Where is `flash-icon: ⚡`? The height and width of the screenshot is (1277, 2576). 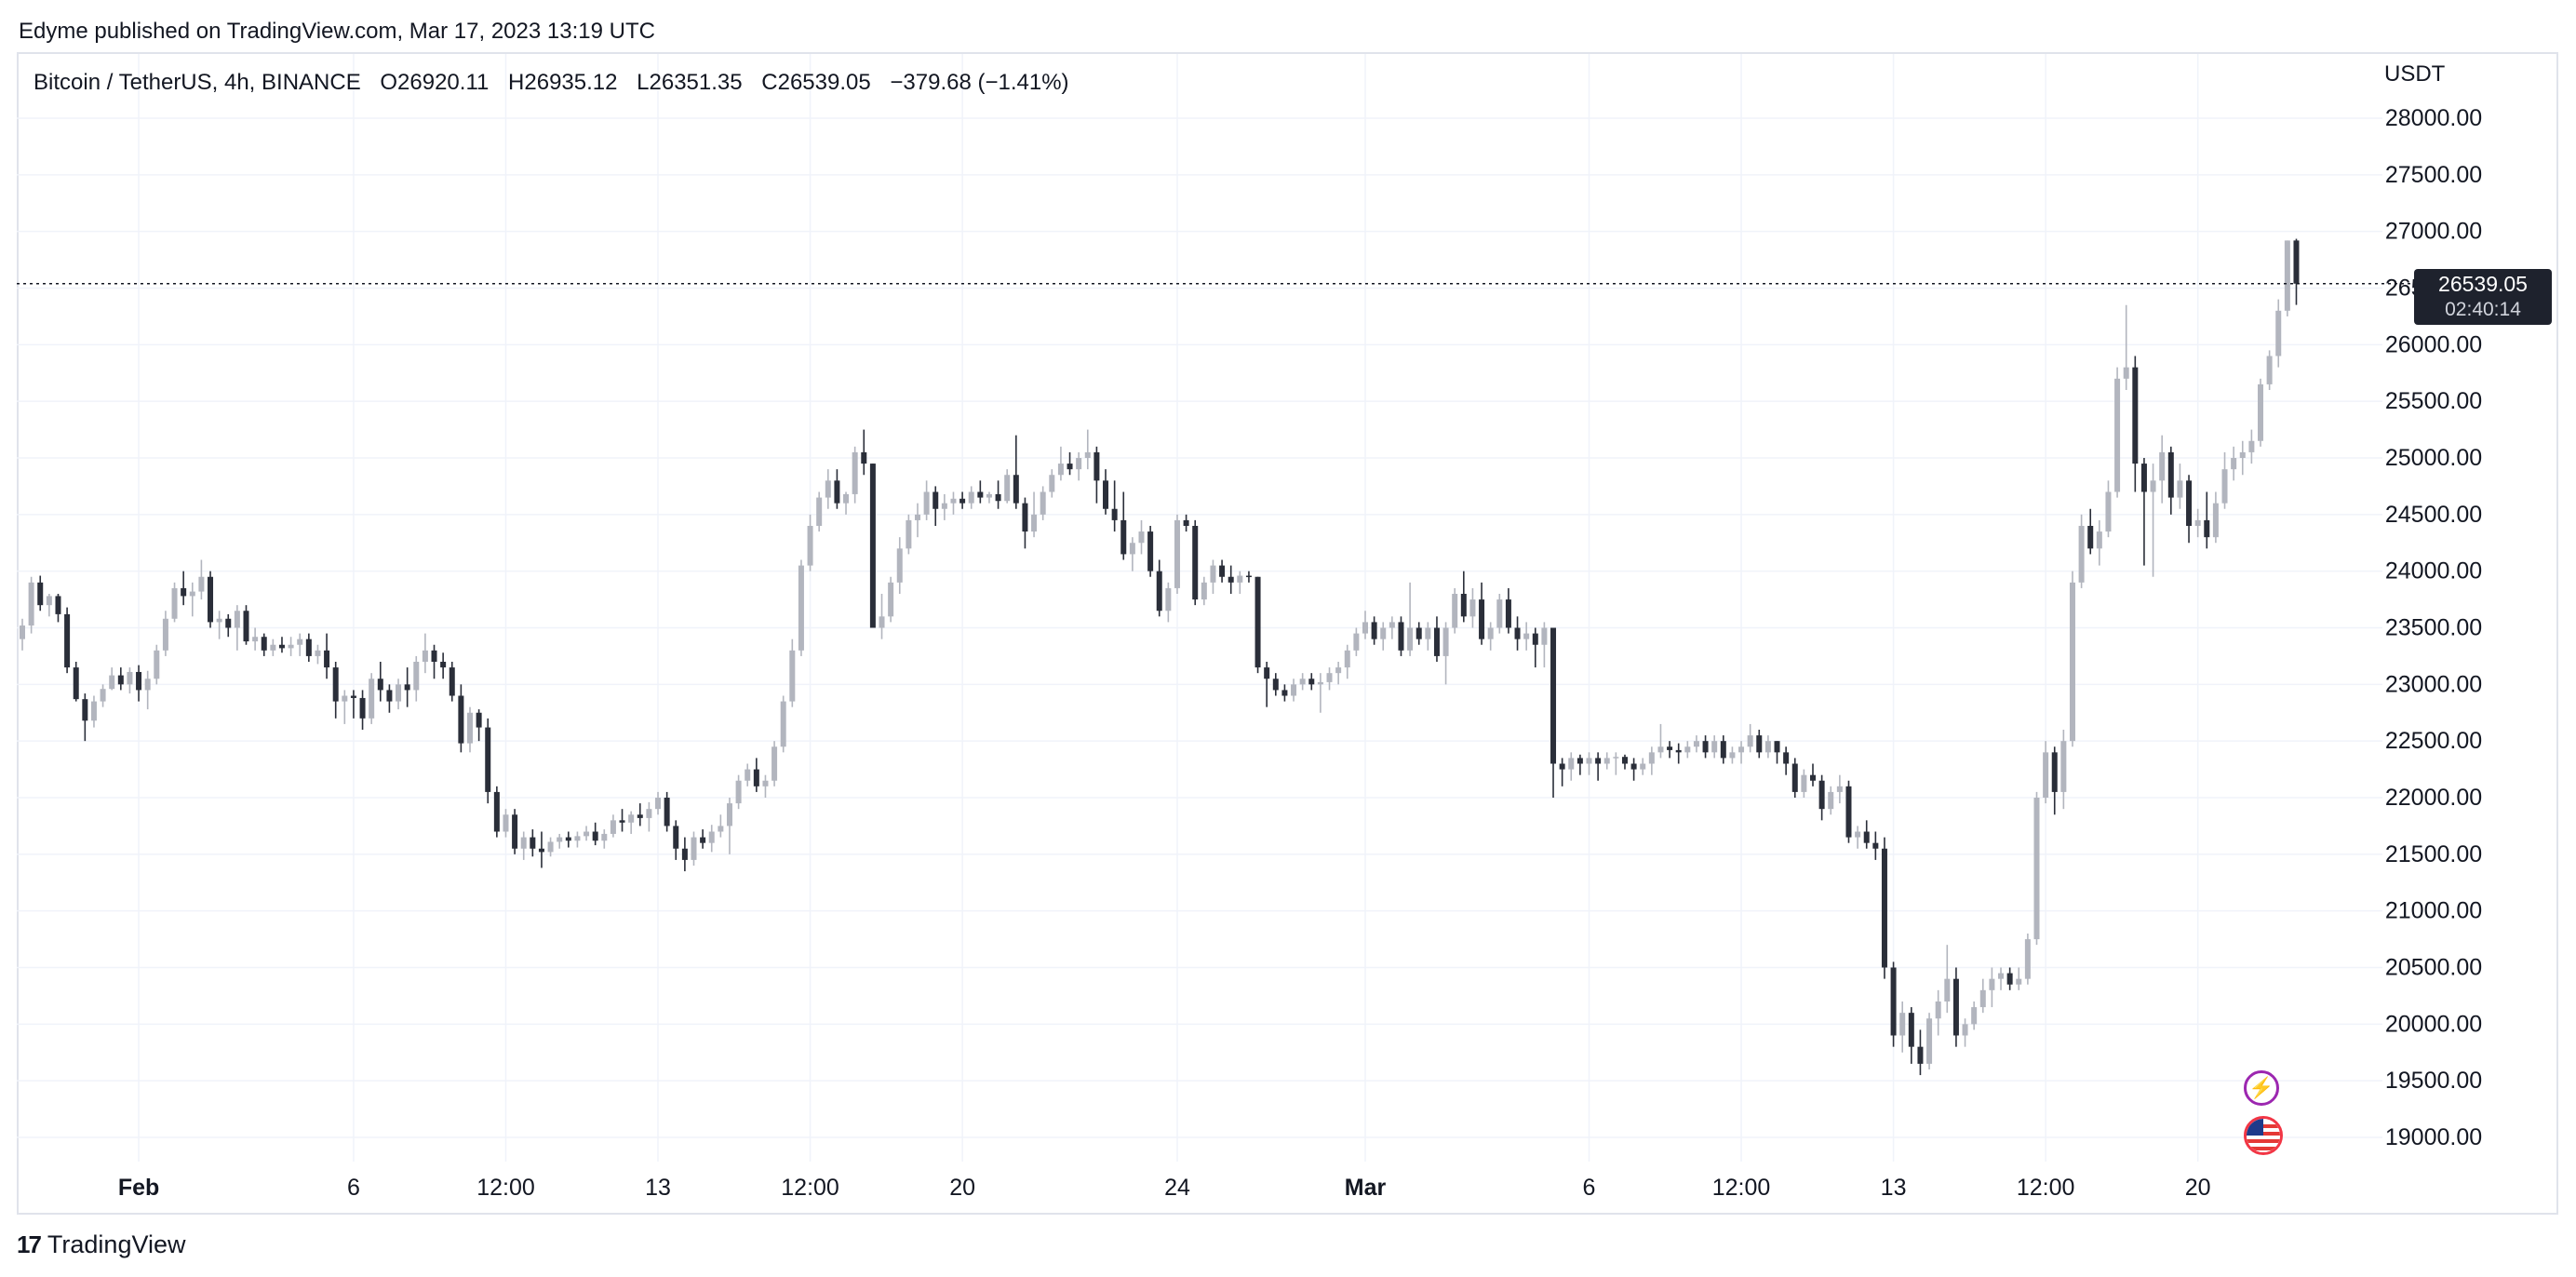 flash-icon: ⚡ is located at coordinates (2261, 1088).